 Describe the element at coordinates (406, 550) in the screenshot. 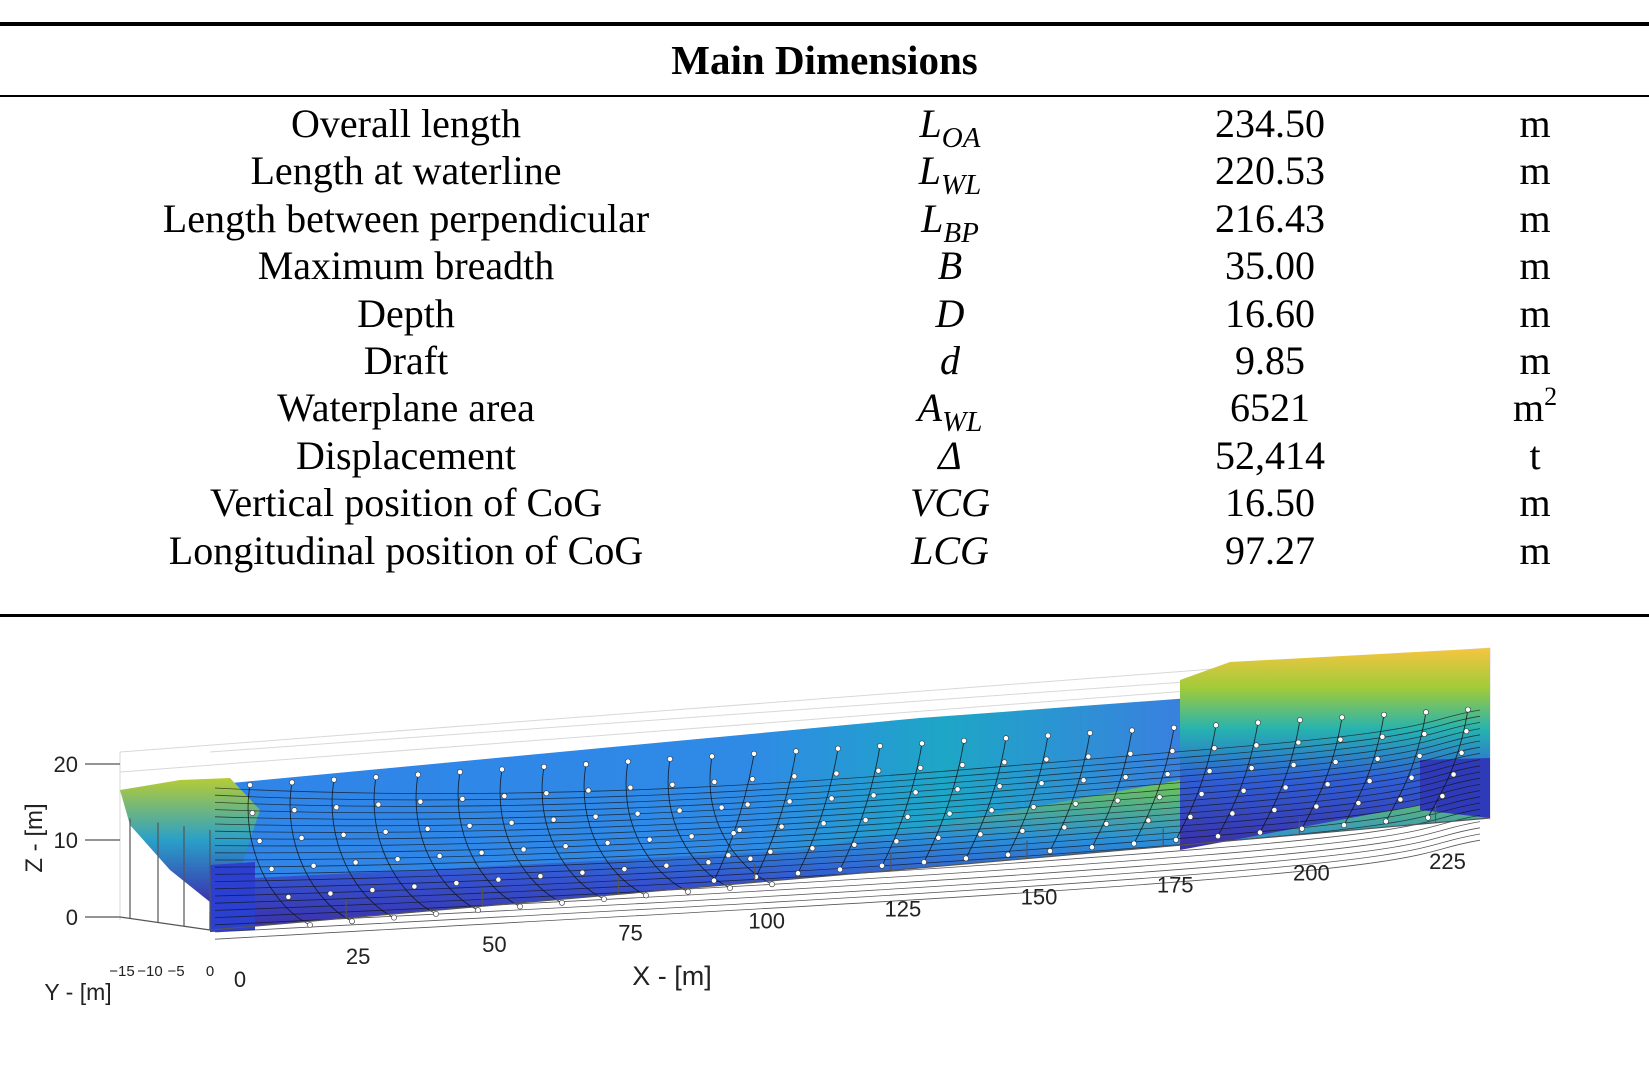

I see `parameter-name: Longitudinal position of CoG` at that location.